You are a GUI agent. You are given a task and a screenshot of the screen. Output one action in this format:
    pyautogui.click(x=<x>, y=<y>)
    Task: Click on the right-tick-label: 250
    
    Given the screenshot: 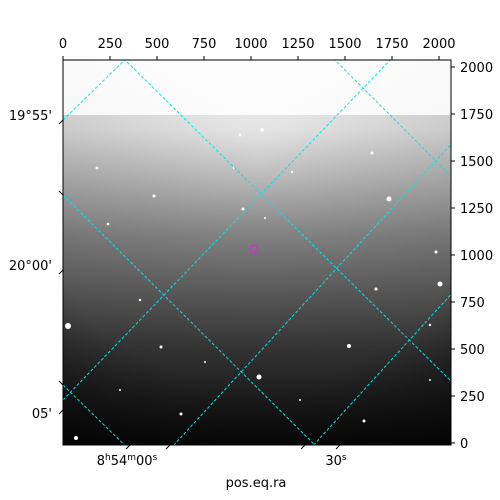 What is the action you would take?
    pyautogui.click(x=472, y=397)
    